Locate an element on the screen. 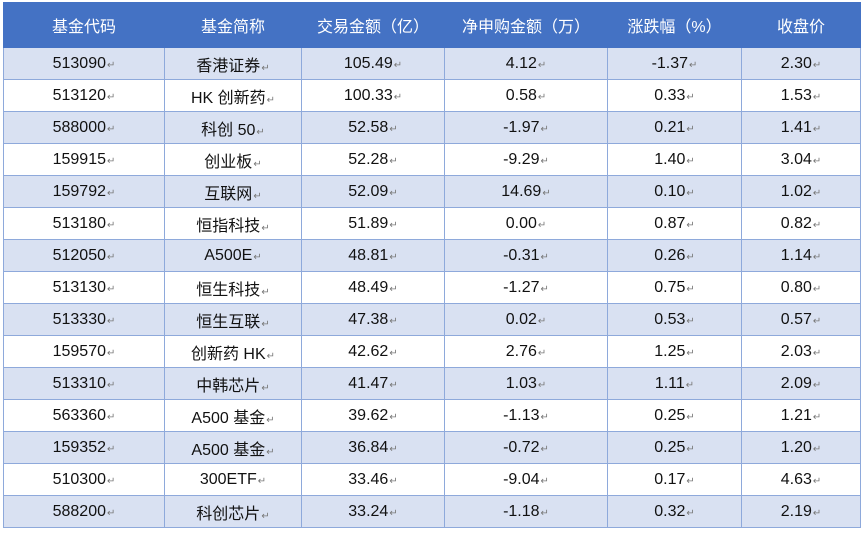  cell-turnover: 33.46 is located at coordinates (373, 479).